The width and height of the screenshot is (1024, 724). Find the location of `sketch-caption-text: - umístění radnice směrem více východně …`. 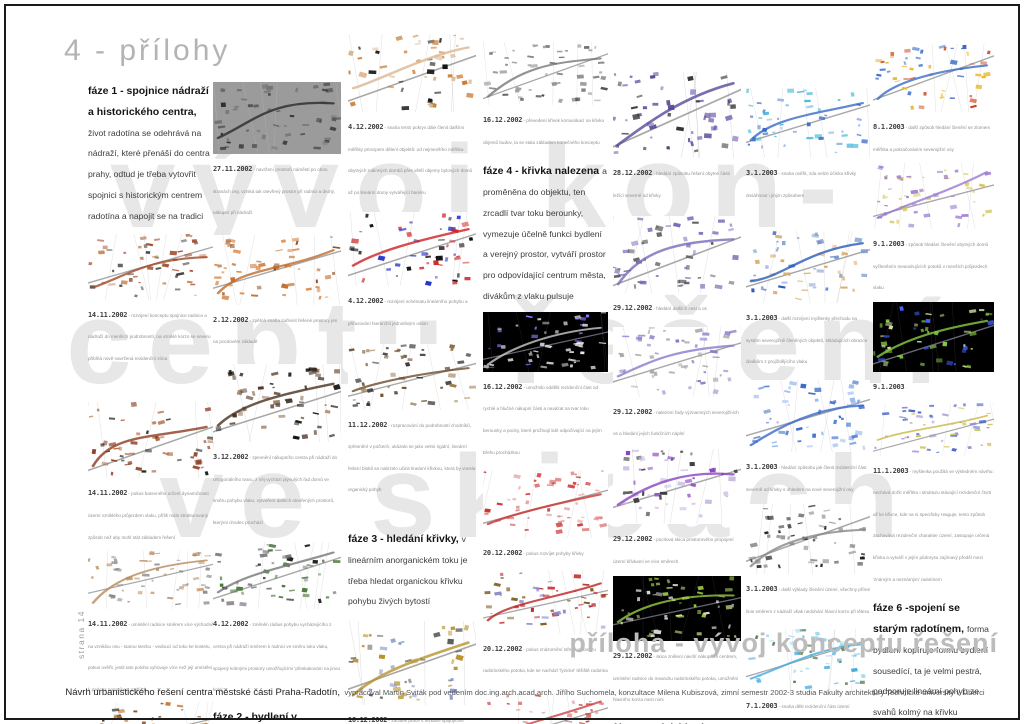

sketch-caption-text: - umístění radnice směrem více východně … is located at coordinates (151, 657).